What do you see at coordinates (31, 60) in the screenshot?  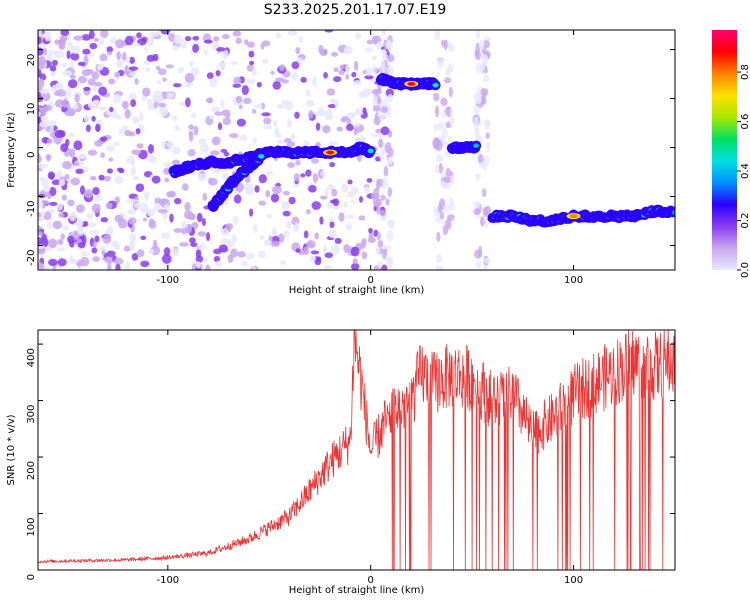 I see `y-tick-label: 20` at bounding box center [31, 60].